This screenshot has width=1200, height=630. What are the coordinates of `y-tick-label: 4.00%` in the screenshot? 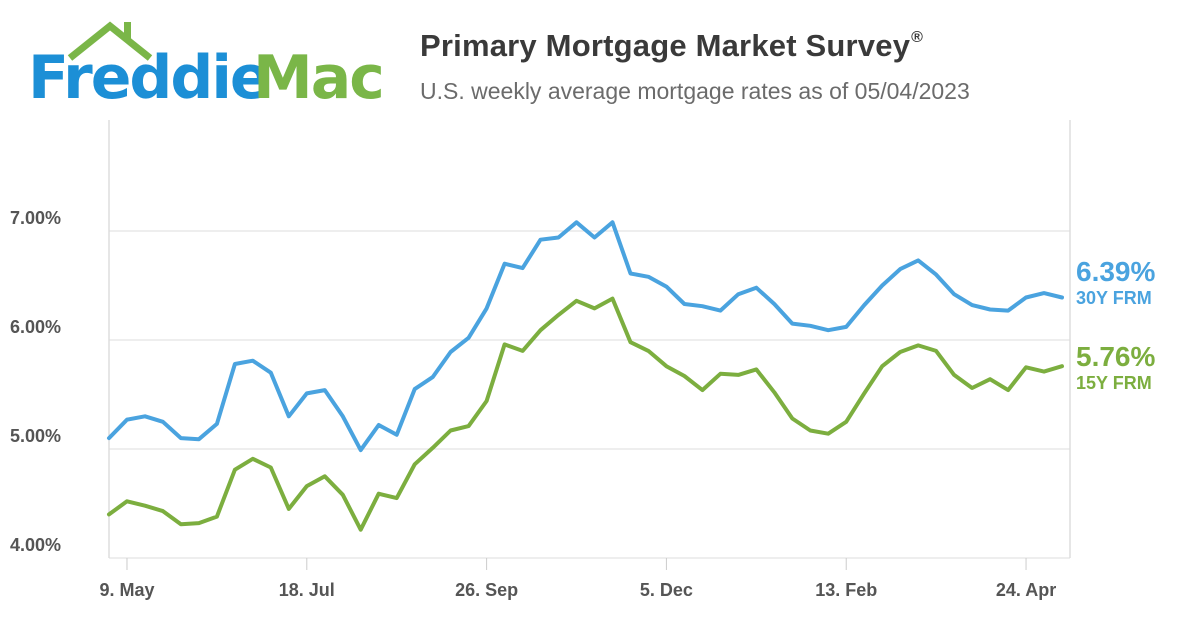 It's located at (35, 545).